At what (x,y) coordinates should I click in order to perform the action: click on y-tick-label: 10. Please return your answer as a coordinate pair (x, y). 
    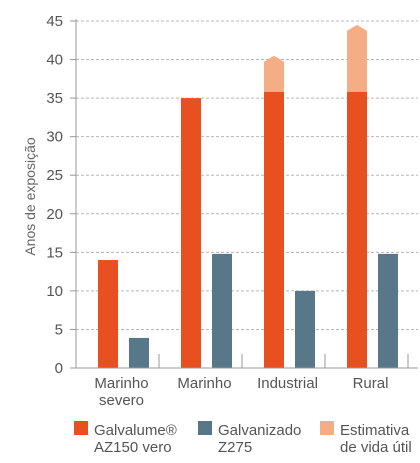
    Looking at the image, I should click on (54, 291).